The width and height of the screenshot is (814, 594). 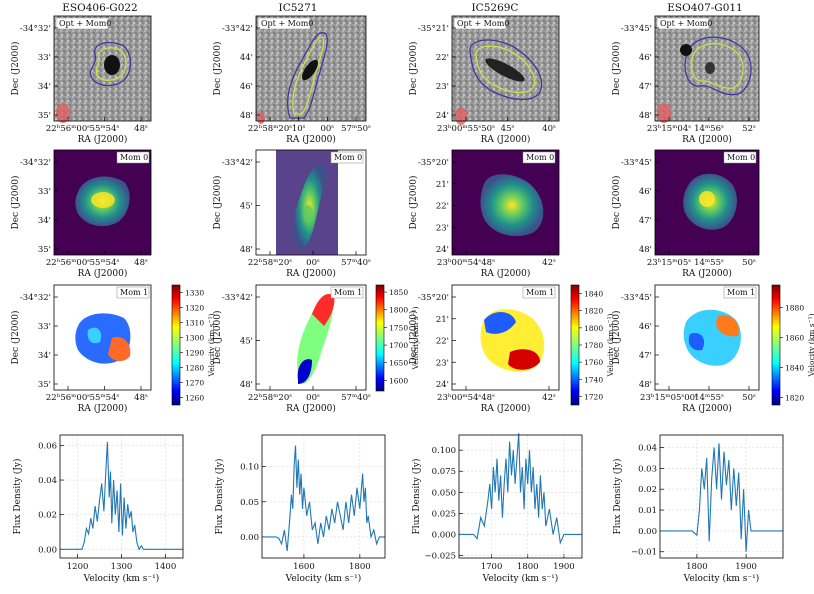 What do you see at coordinates (440, 556) in the screenshot?
I see `y-tick-label: −0.025` at bounding box center [440, 556].